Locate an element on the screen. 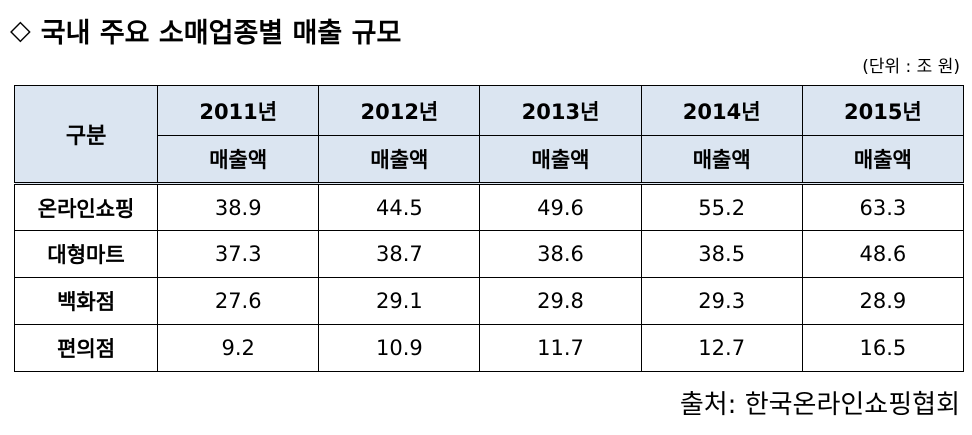 The image size is (972, 435). table-cell: 27.6 is located at coordinates (238, 301).